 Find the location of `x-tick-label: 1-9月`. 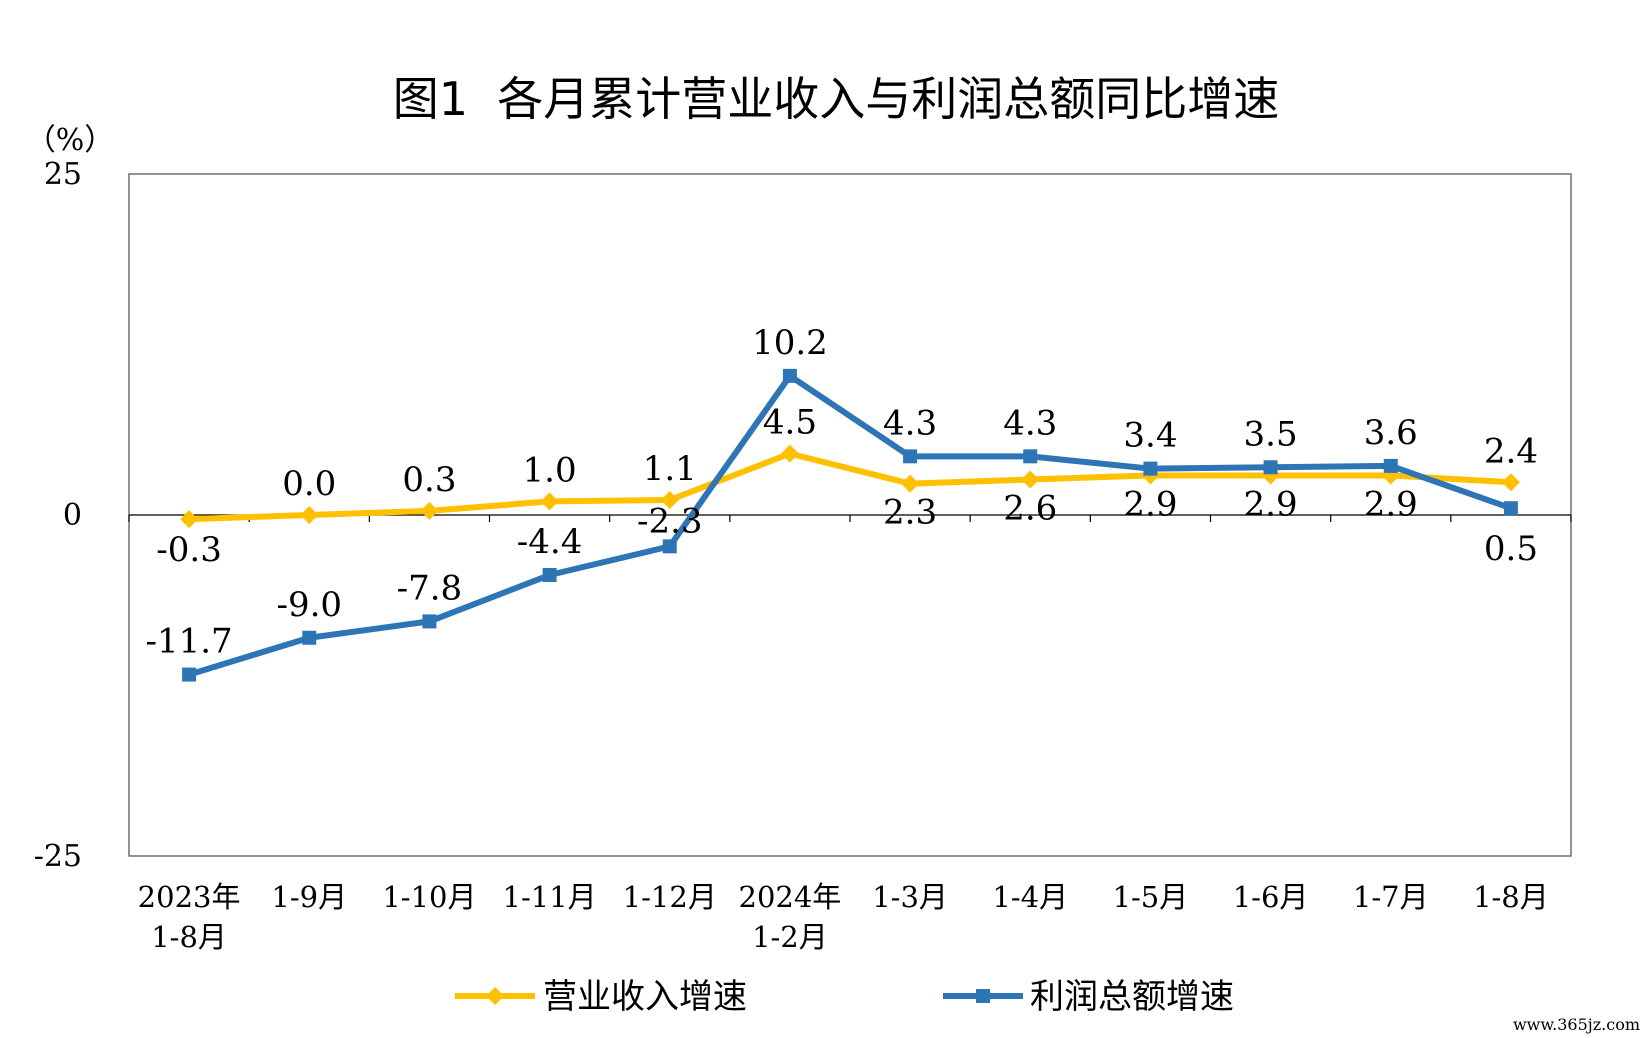

x-tick-label: 1-9月 is located at coordinates (309, 897).